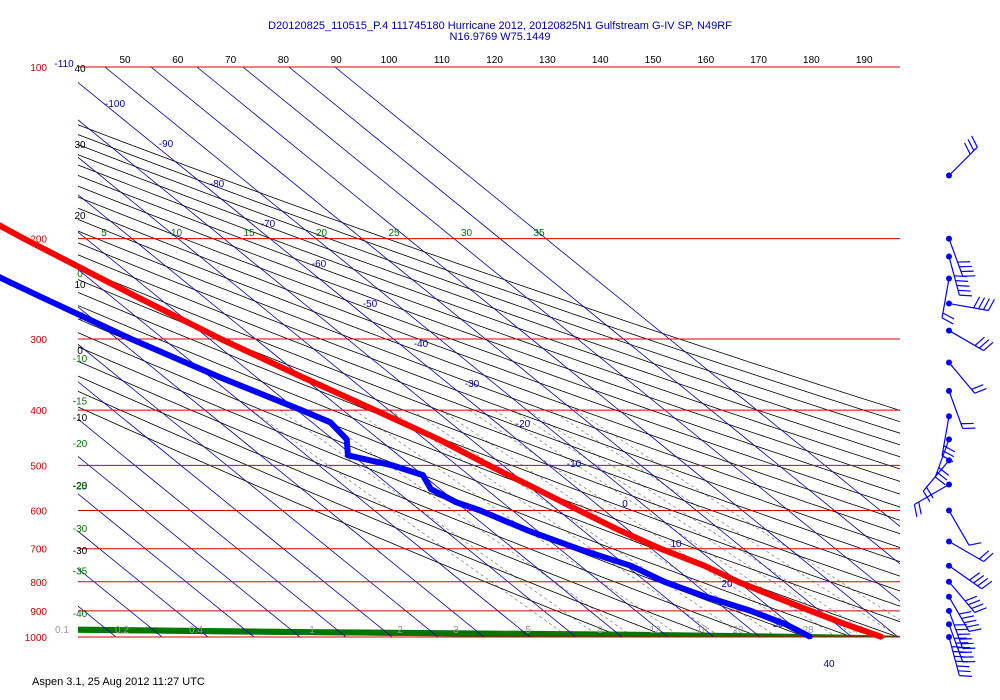  I want to click on mixing-ratio-label: 12, so click(655, 630).